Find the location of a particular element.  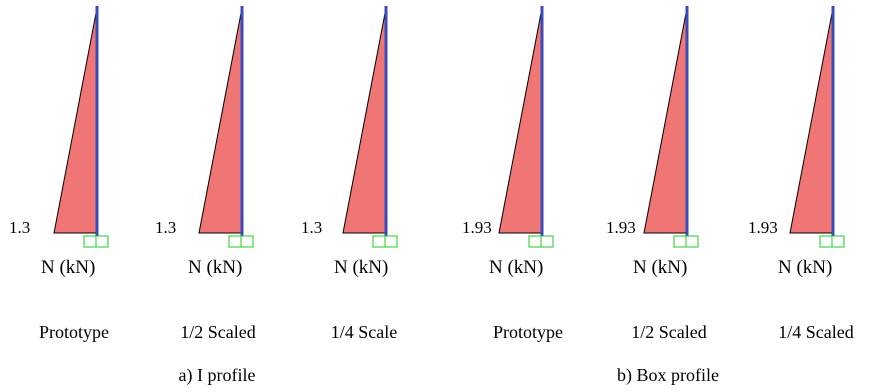

panel-a-quarter-scale is located at coordinates (370, 127).